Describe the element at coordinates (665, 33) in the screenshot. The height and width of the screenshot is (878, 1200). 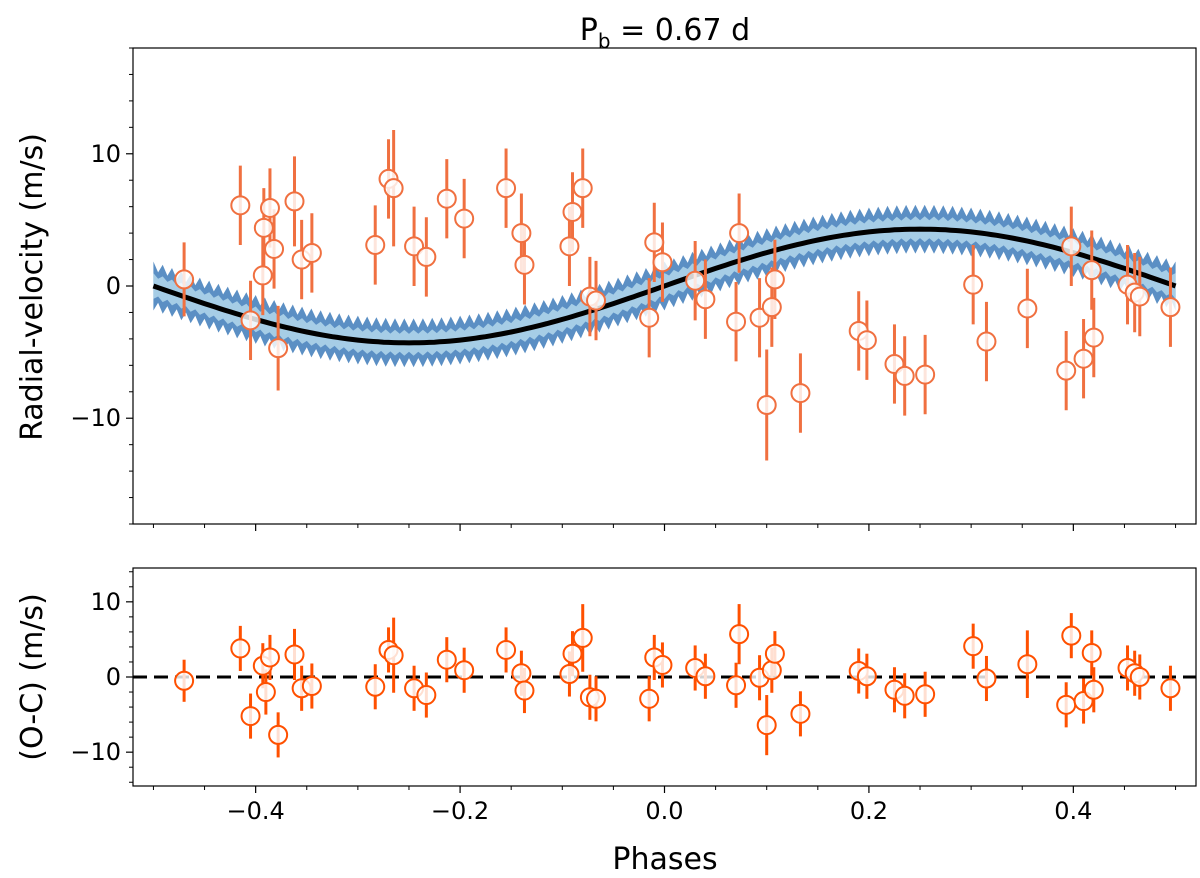
I see `chart-title: Pb = 0.67 d` at that location.